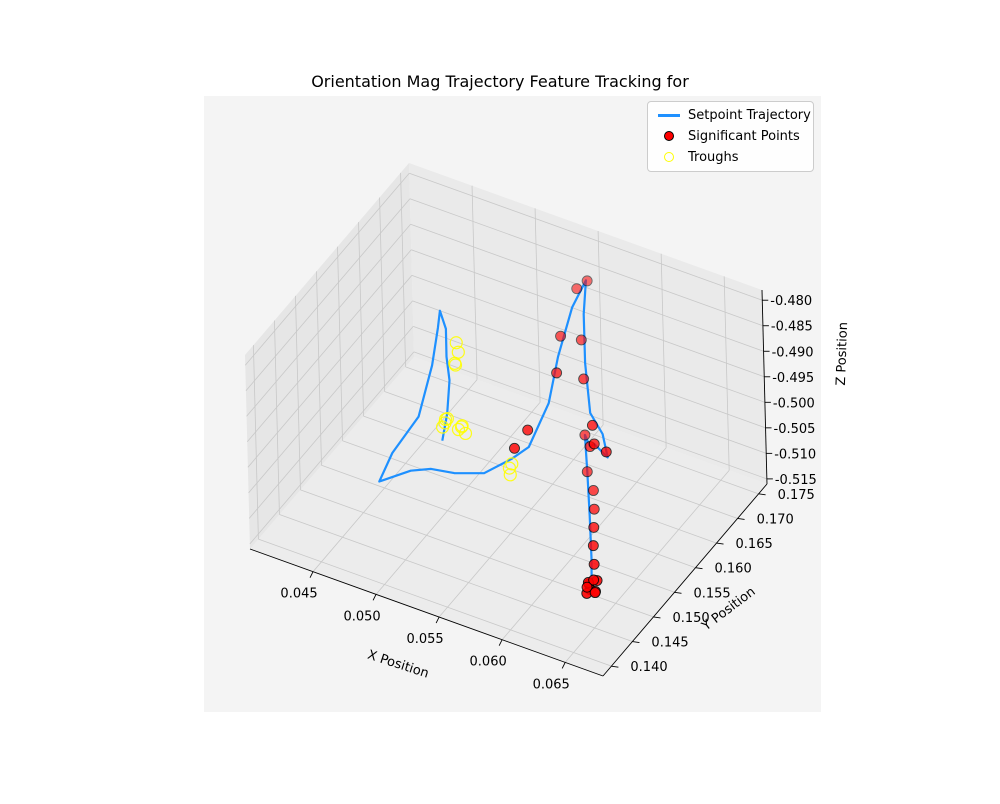  I want to click on x-axis-line, so click(426, 612).